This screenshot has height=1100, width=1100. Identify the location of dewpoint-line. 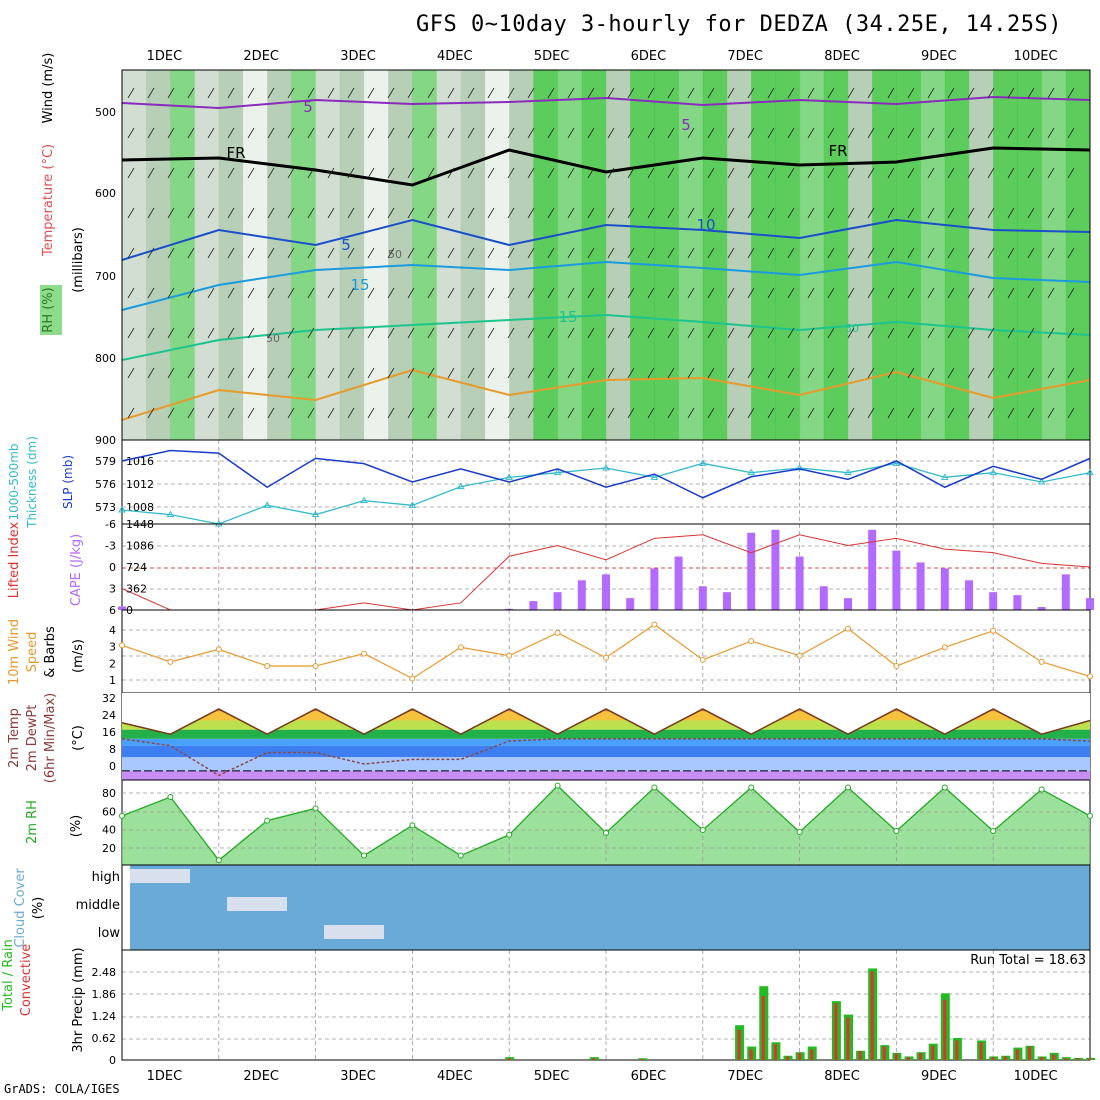
(606, 757).